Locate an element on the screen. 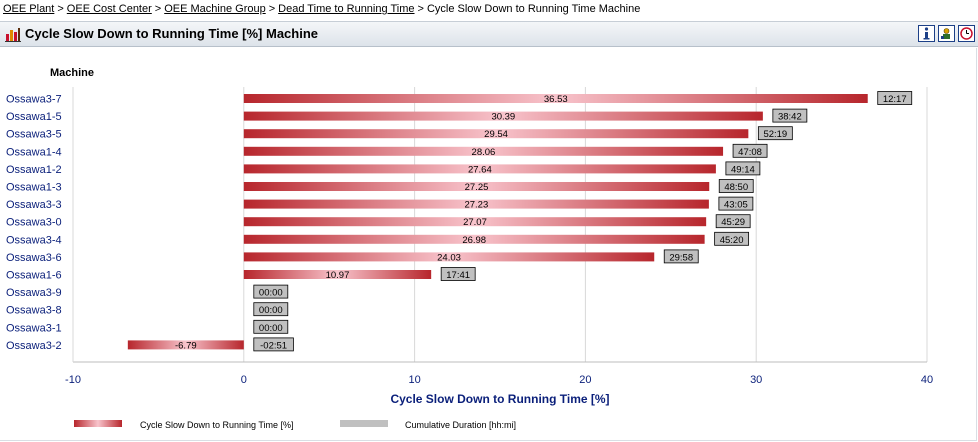  duration-label: 12:17 is located at coordinates (895, 99).